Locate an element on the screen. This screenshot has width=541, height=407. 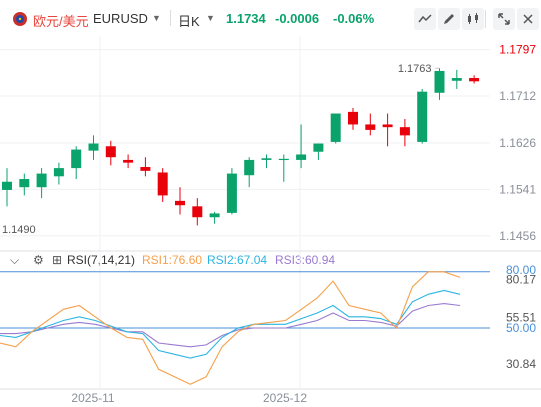
draw-button is located at coordinates (449, 19).